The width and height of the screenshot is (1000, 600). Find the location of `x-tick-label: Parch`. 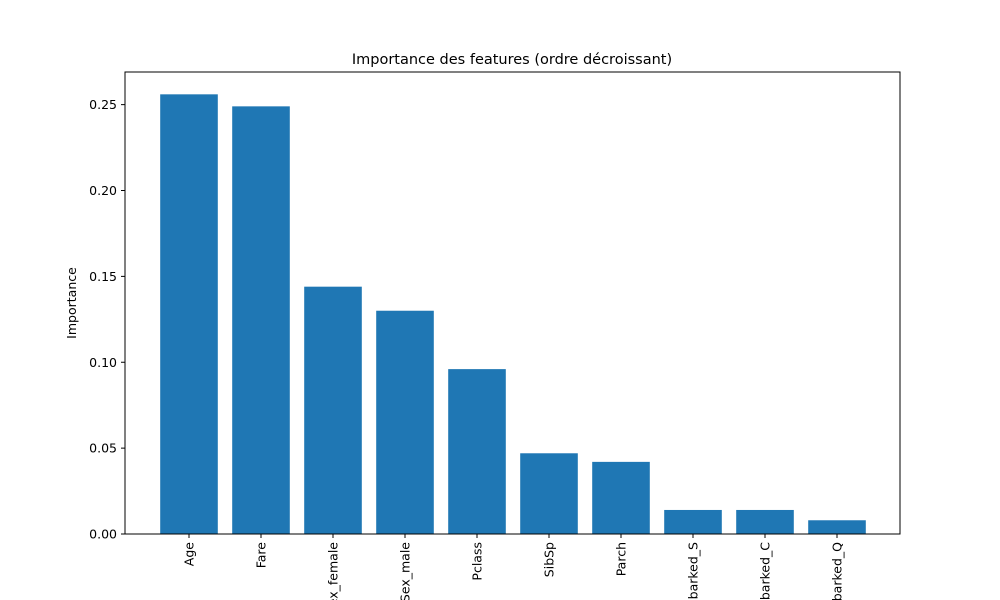

x-tick-label: Parch is located at coordinates (621, 559).